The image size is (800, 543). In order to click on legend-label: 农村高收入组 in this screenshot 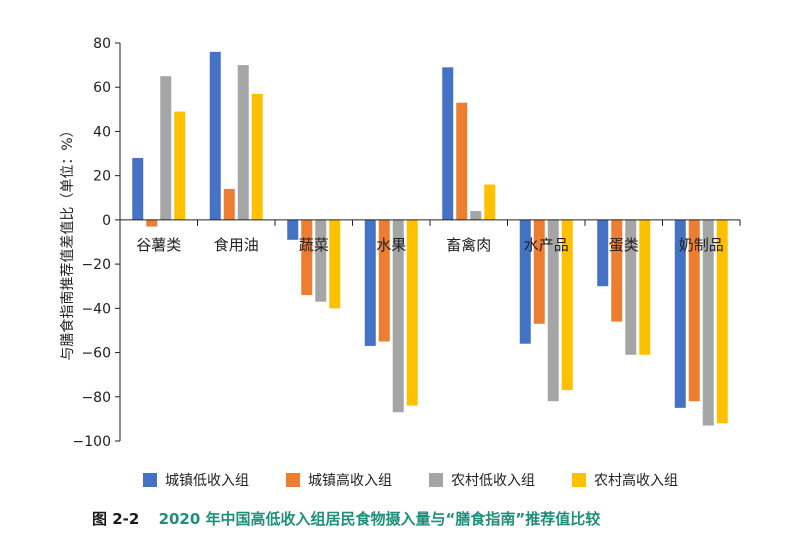, I will do `click(636, 480)`.